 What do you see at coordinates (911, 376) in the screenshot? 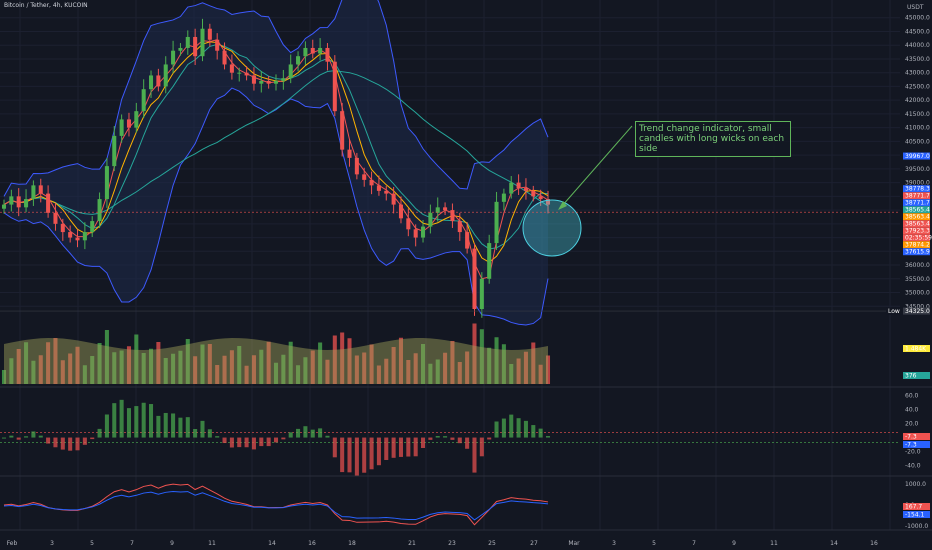
I see `volume-tag-label: 376` at bounding box center [911, 376].